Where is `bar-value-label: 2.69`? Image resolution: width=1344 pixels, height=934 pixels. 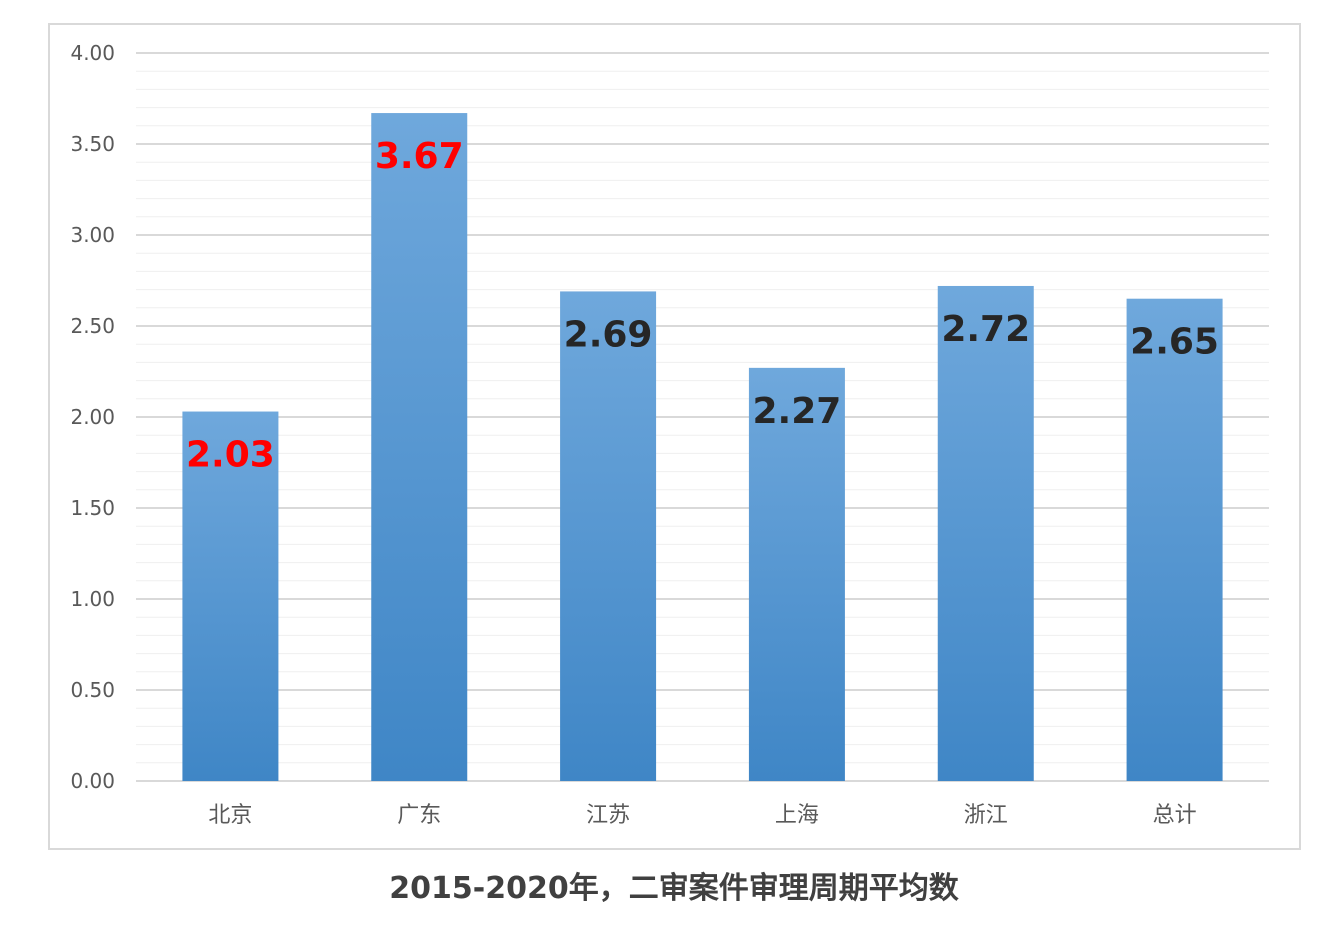 bar-value-label: 2.69 is located at coordinates (608, 334).